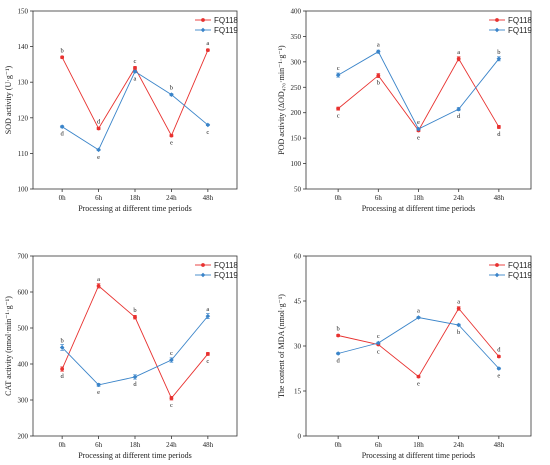 This screenshot has width=550, height=465. I want to click on y-tick-label: 130, so click(23, 83).